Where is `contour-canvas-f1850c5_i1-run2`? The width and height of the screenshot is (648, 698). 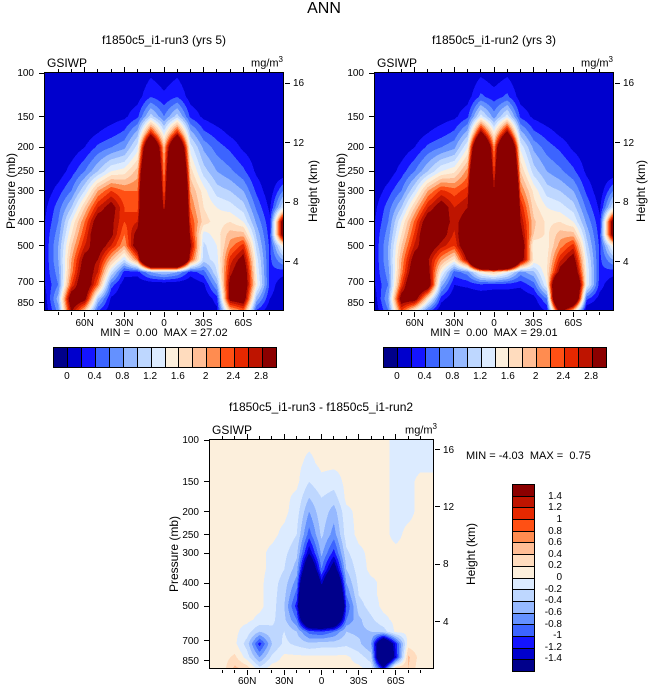 contour-canvas-f1850c5_i1-run2 is located at coordinates (494, 191).